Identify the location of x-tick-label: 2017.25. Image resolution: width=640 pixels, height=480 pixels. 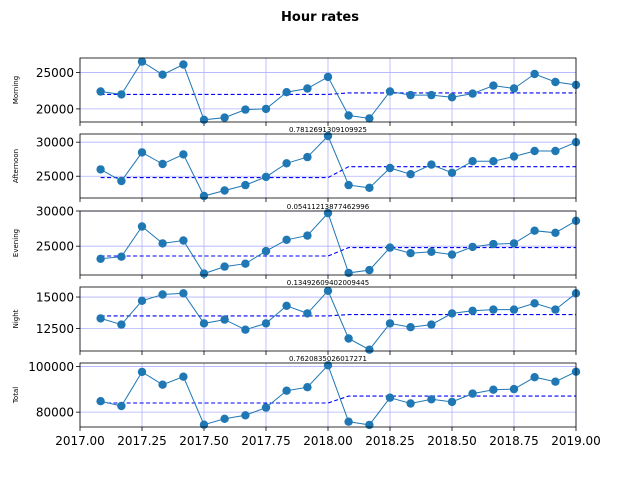
(142, 441).